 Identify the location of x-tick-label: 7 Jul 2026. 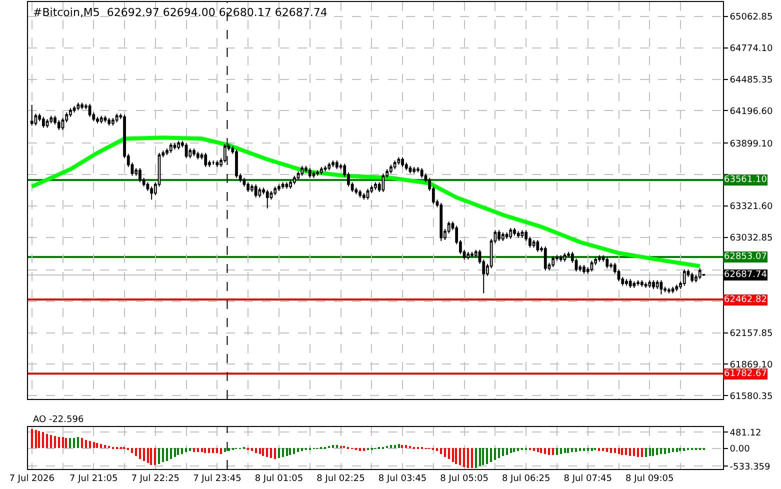
(32, 479).